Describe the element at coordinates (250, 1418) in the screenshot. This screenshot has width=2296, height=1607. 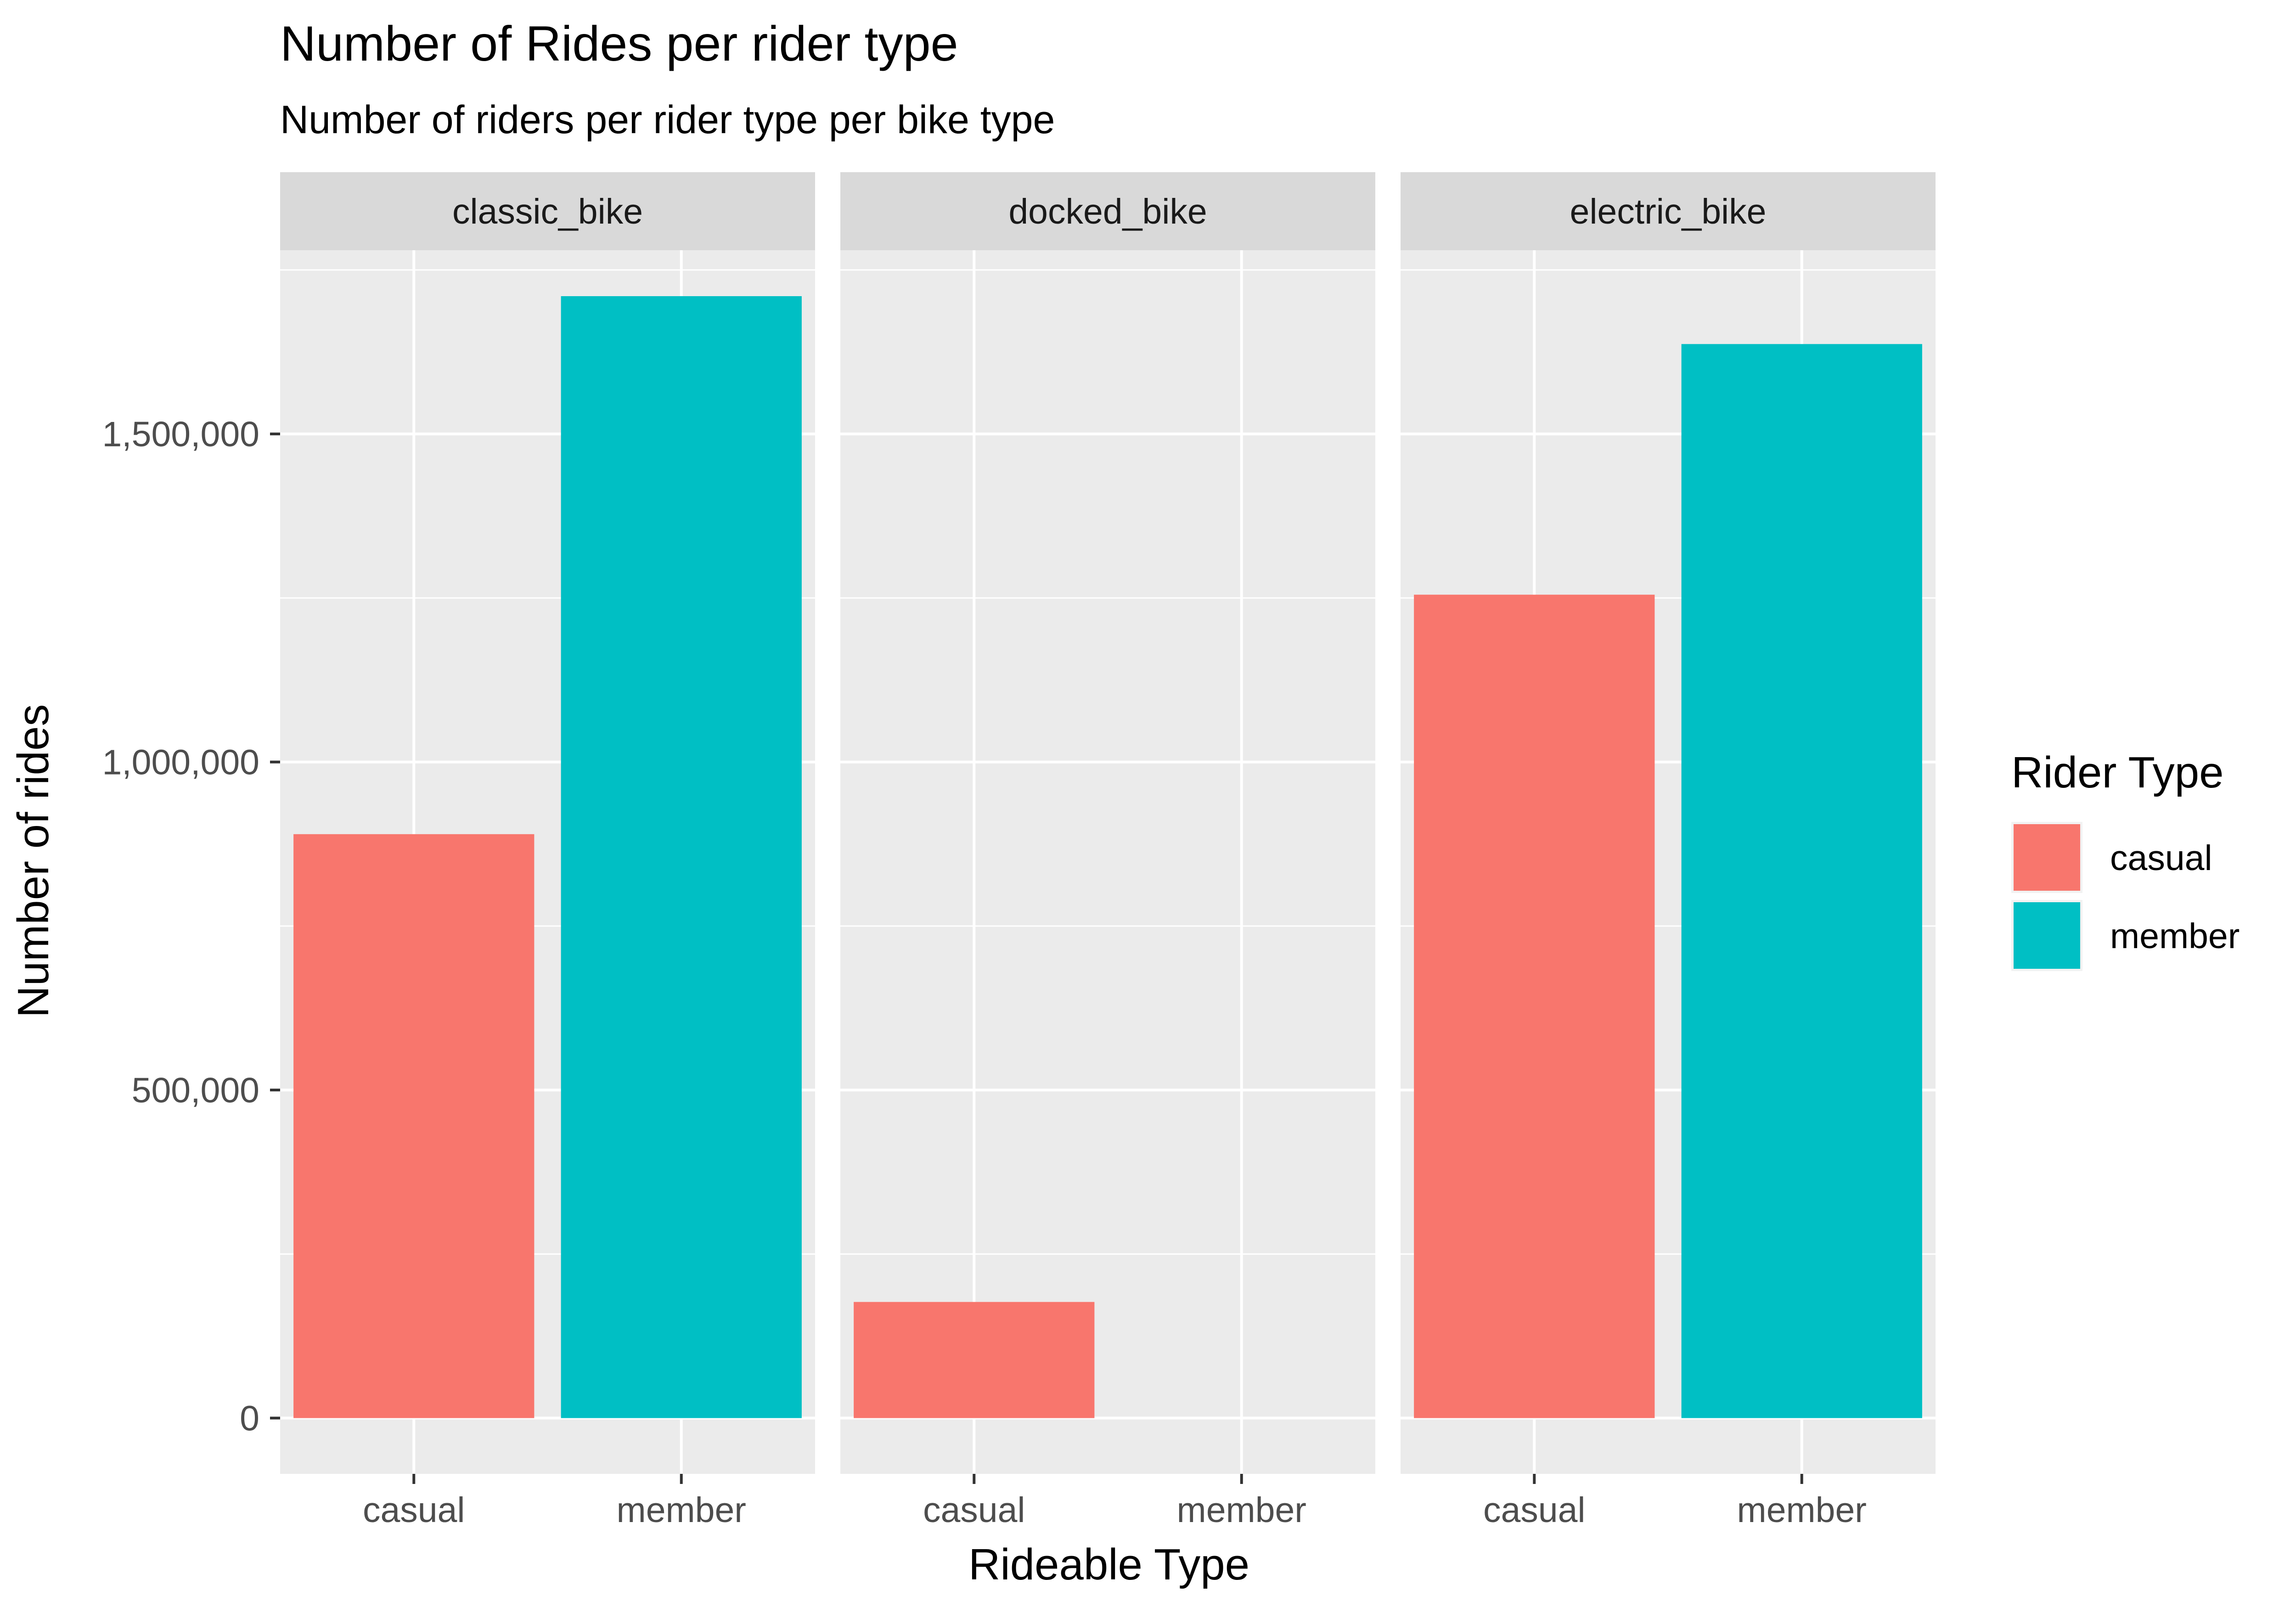
I see `y-tick-label: 0` at that location.